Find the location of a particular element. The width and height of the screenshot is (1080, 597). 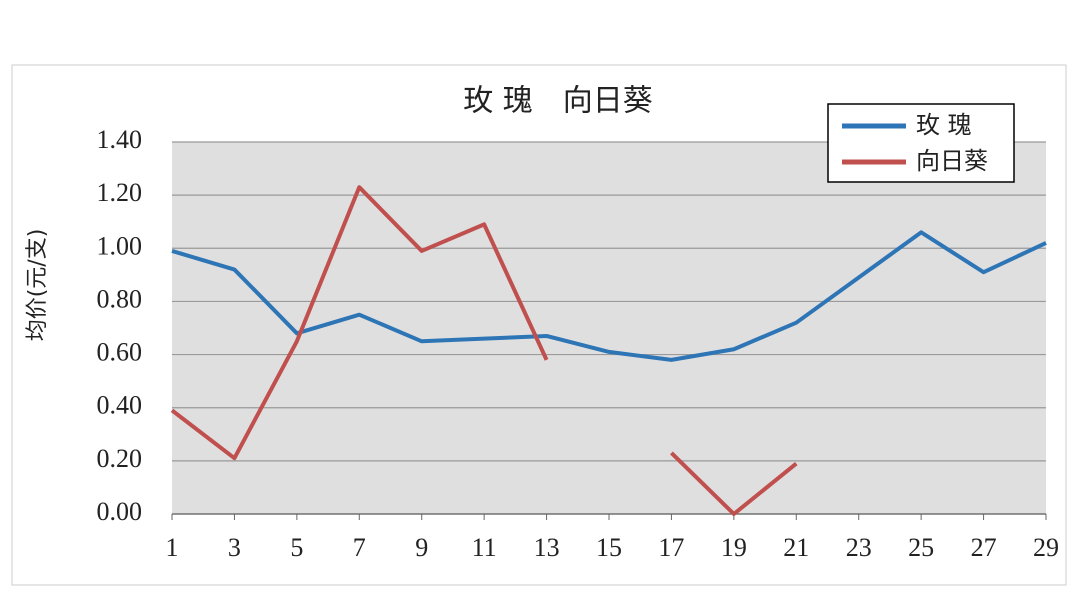

y-tick-label: 0.80 is located at coordinates (120, 298).